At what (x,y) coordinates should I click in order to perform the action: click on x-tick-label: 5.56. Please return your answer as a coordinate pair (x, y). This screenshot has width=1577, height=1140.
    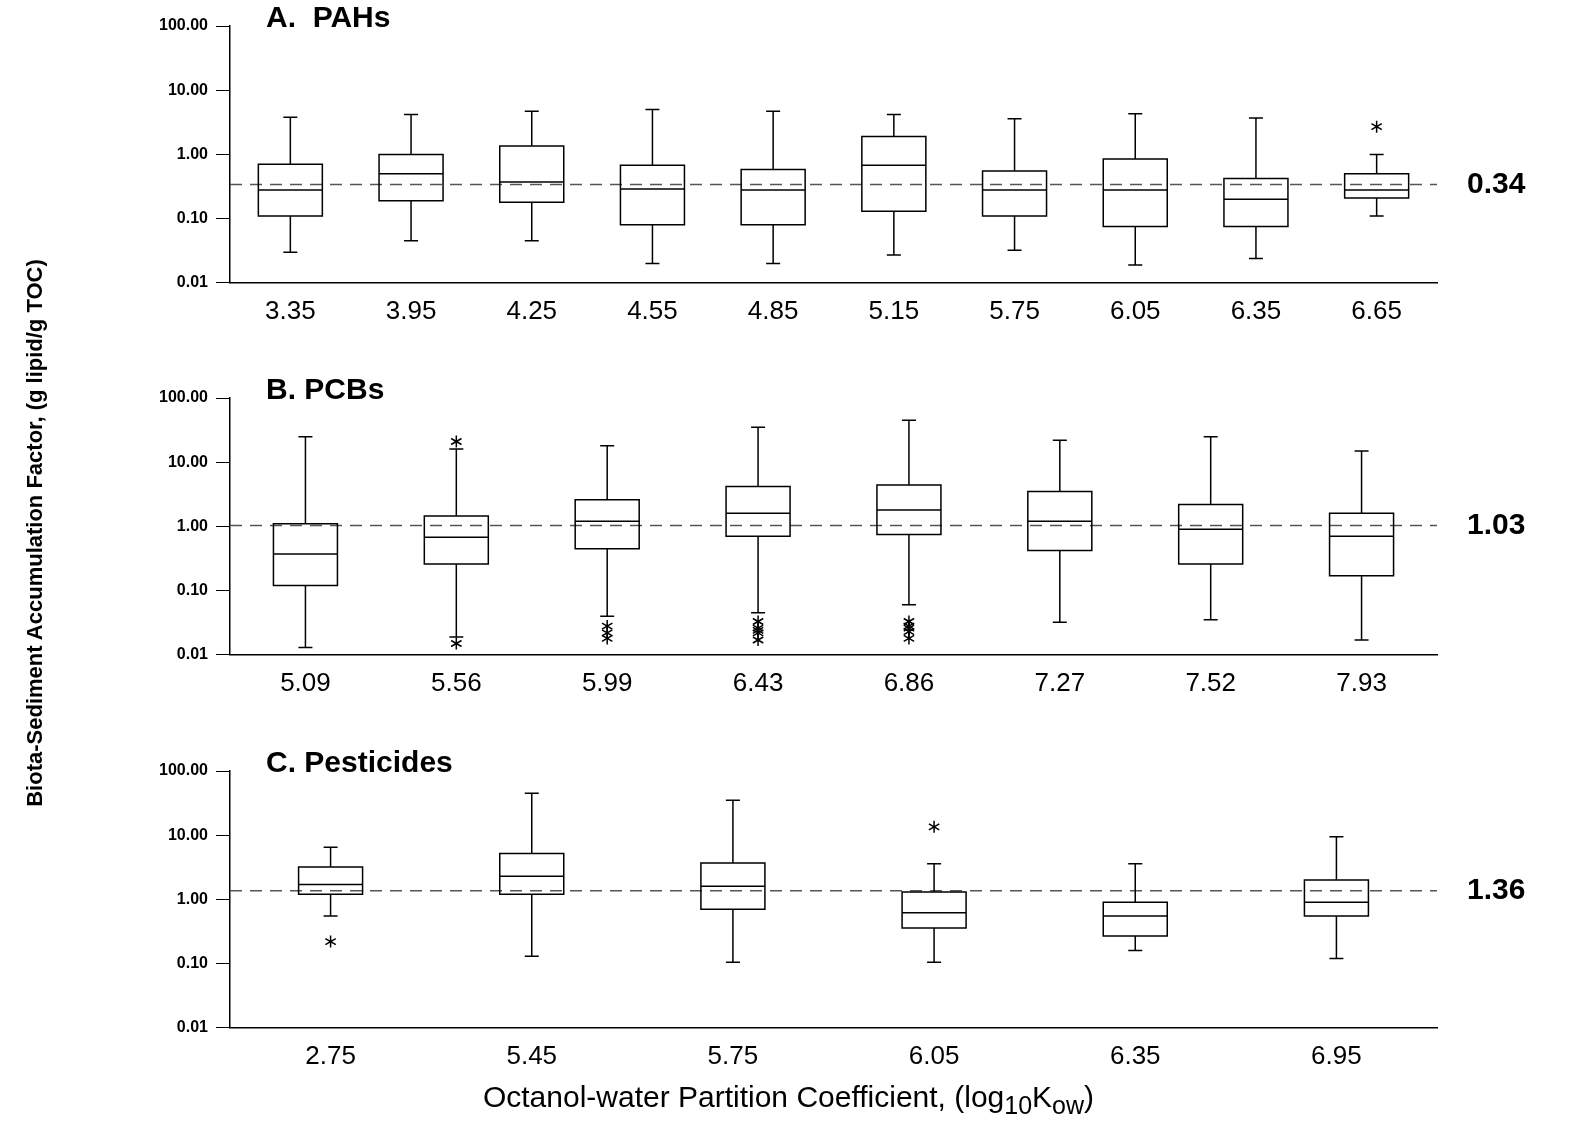
    Looking at the image, I should click on (456, 681).